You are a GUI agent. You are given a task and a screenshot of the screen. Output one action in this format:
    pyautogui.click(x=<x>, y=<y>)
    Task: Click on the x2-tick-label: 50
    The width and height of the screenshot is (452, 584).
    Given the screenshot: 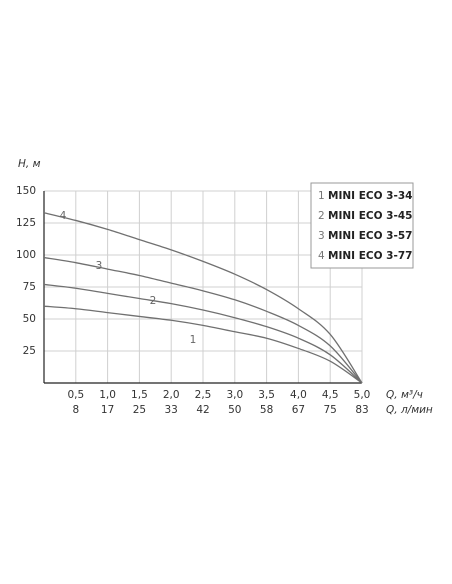 What is the action you would take?
    pyautogui.click(x=234, y=410)
    